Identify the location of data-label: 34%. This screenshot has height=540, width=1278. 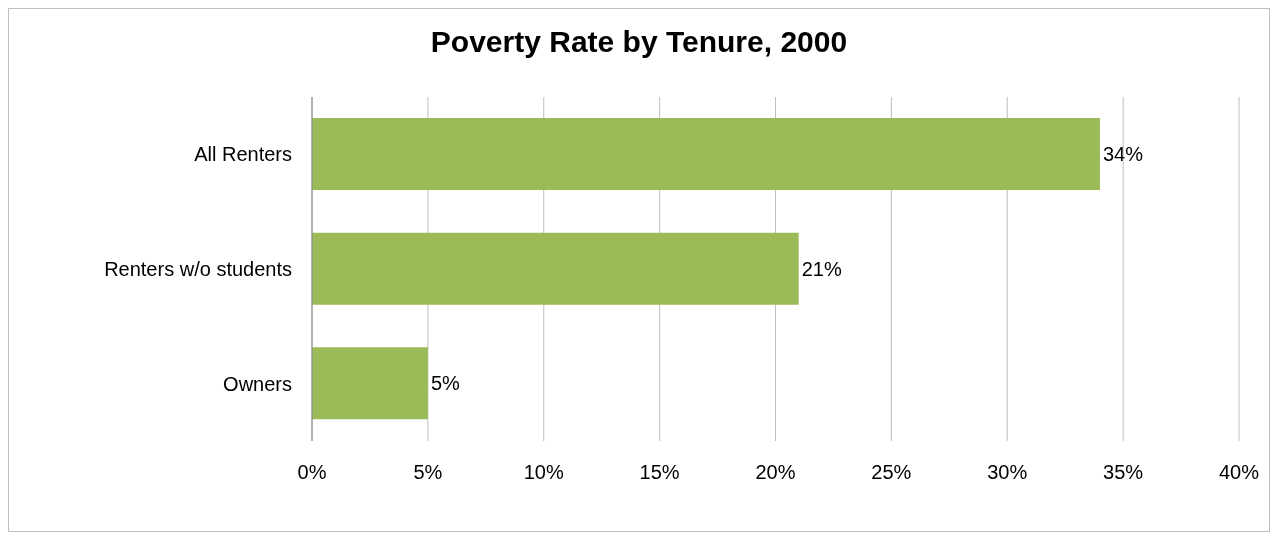
(1123, 154).